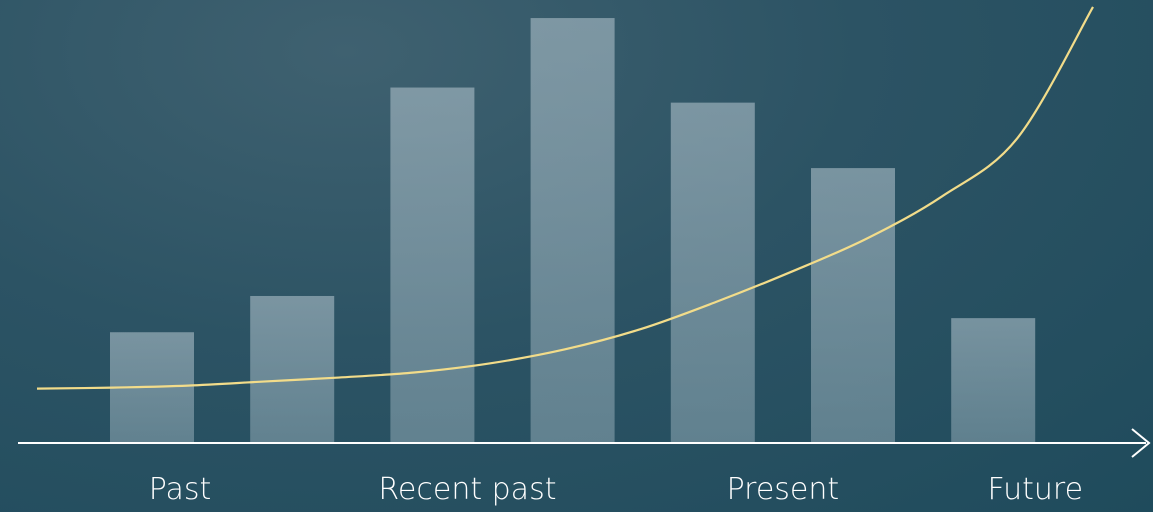 The width and height of the screenshot is (1153, 512). What do you see at coordinates (616, 489) in the screenshot?
I see `x-tick-labels: Past Recent past Present Future` at bounding box center [616, 489].